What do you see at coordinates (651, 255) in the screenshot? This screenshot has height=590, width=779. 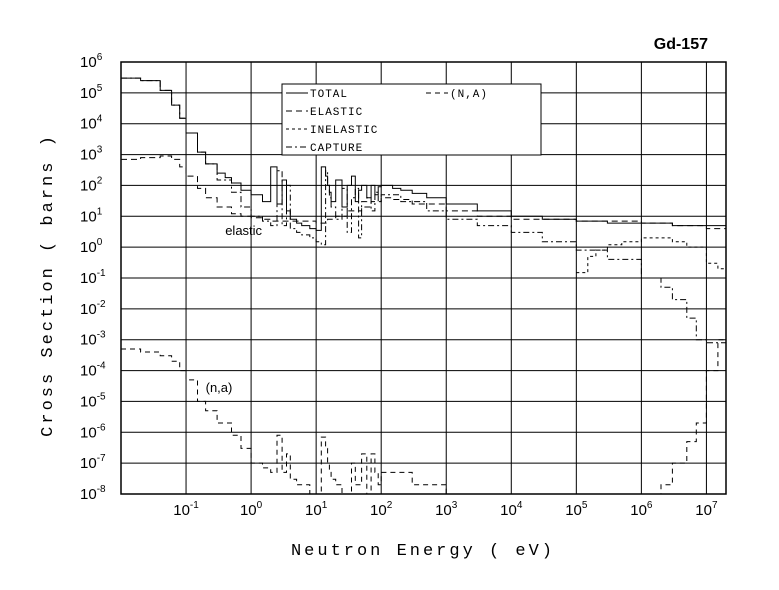 I see `series-line-inelastic` at bounding box center [651, 255].